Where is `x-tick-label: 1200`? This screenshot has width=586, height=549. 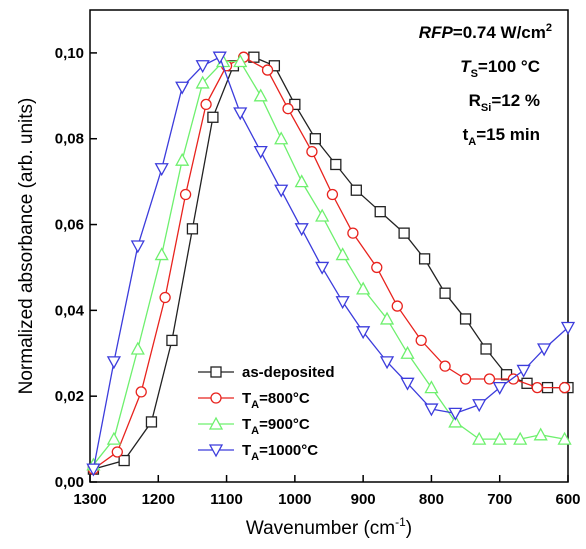 x-tick-label: 1200 is located at coordinates (158, 499).